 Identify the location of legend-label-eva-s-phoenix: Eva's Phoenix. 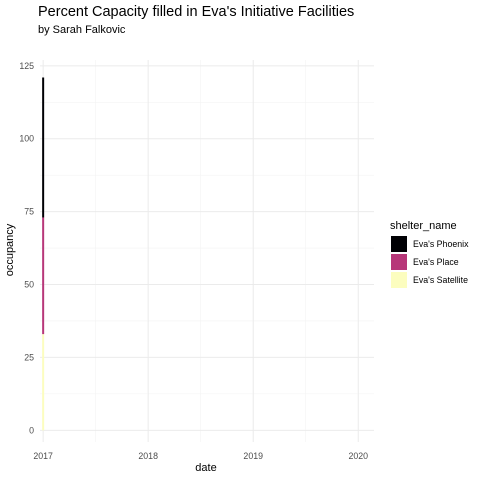
(441, 244).